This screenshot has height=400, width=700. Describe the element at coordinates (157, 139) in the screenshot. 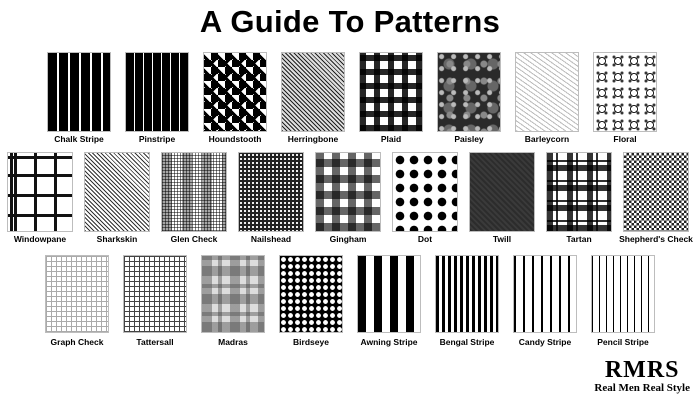

I see `pattern-label: Pinstripe` at that location.